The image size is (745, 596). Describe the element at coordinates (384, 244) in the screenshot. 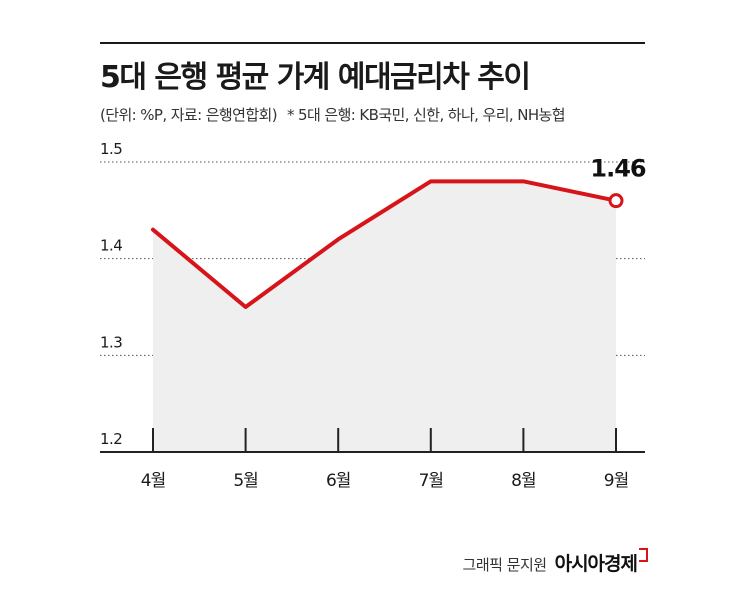

I see `series-line` at that location.